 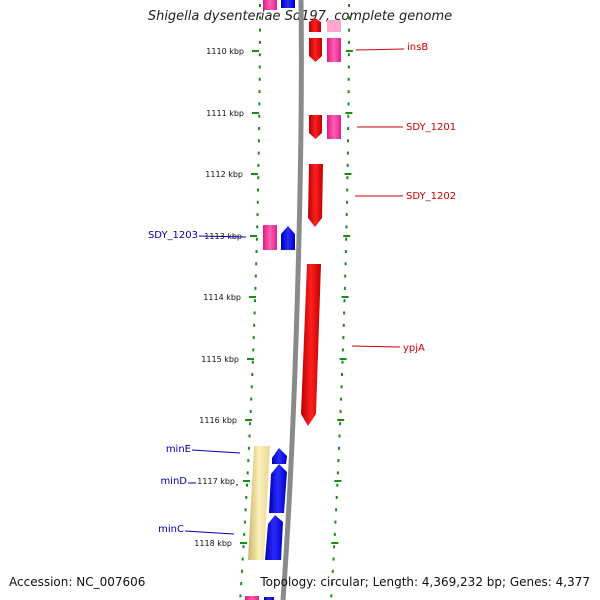 What do you see at coordinates (213, 543) in the screenshot?
I see `tick-label-1118: 1118 kbp` at bounding box center [213, 543].